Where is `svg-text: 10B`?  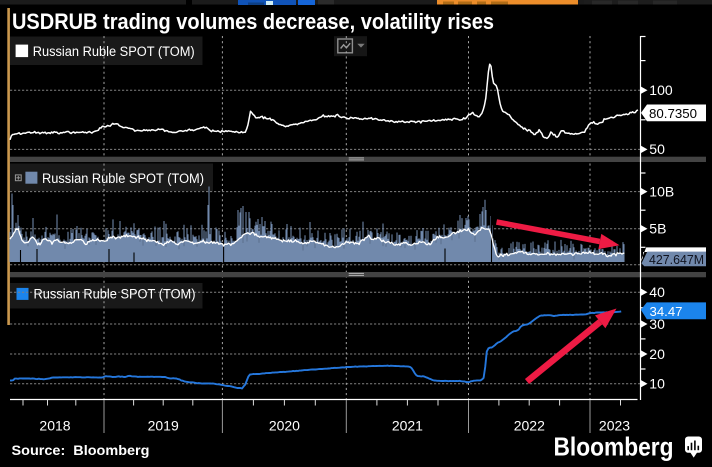 svg-text: 10B is located at coordinates (661, 191).